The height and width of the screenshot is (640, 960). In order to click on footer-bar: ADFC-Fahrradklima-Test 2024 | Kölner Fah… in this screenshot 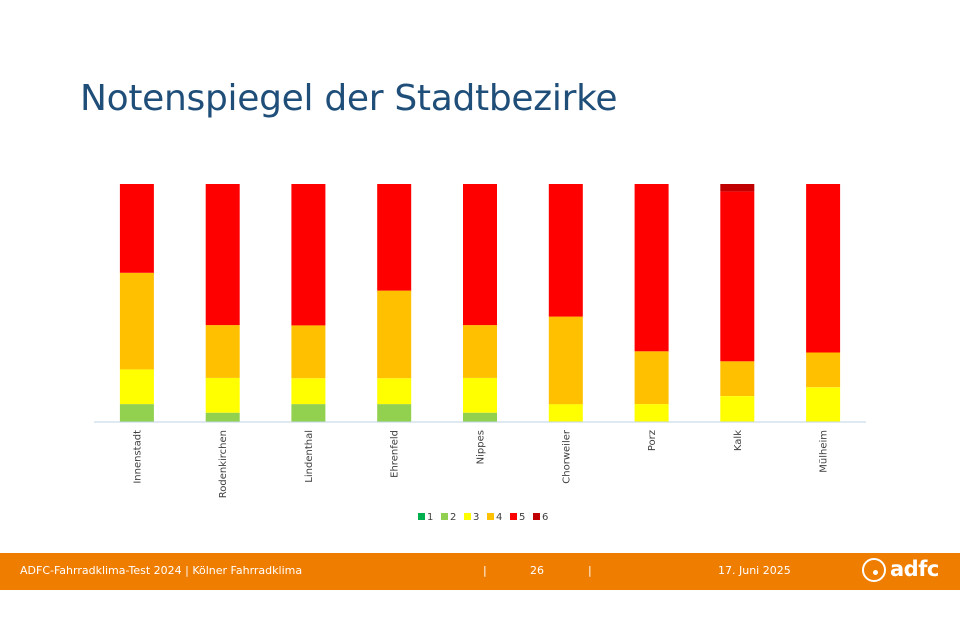, I will do `click(480, 571)`.